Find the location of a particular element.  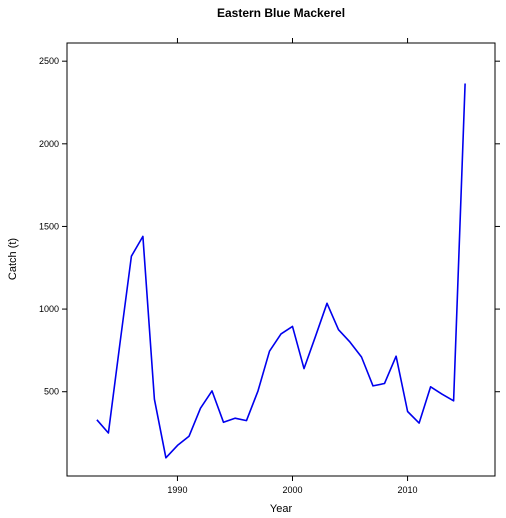

y-tick-label: 2000 is located at coordinates (49, 144).